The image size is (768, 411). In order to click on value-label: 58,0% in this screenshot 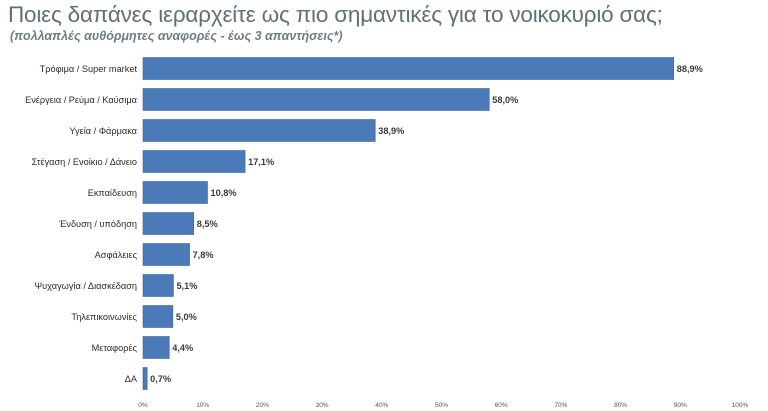, I will do `click(505, 100)`.